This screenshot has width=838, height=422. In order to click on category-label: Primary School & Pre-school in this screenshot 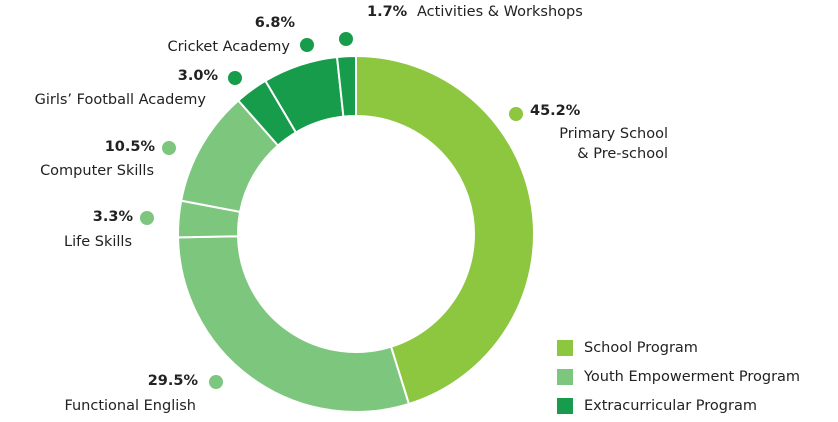, I will do `click(613, 144)`.